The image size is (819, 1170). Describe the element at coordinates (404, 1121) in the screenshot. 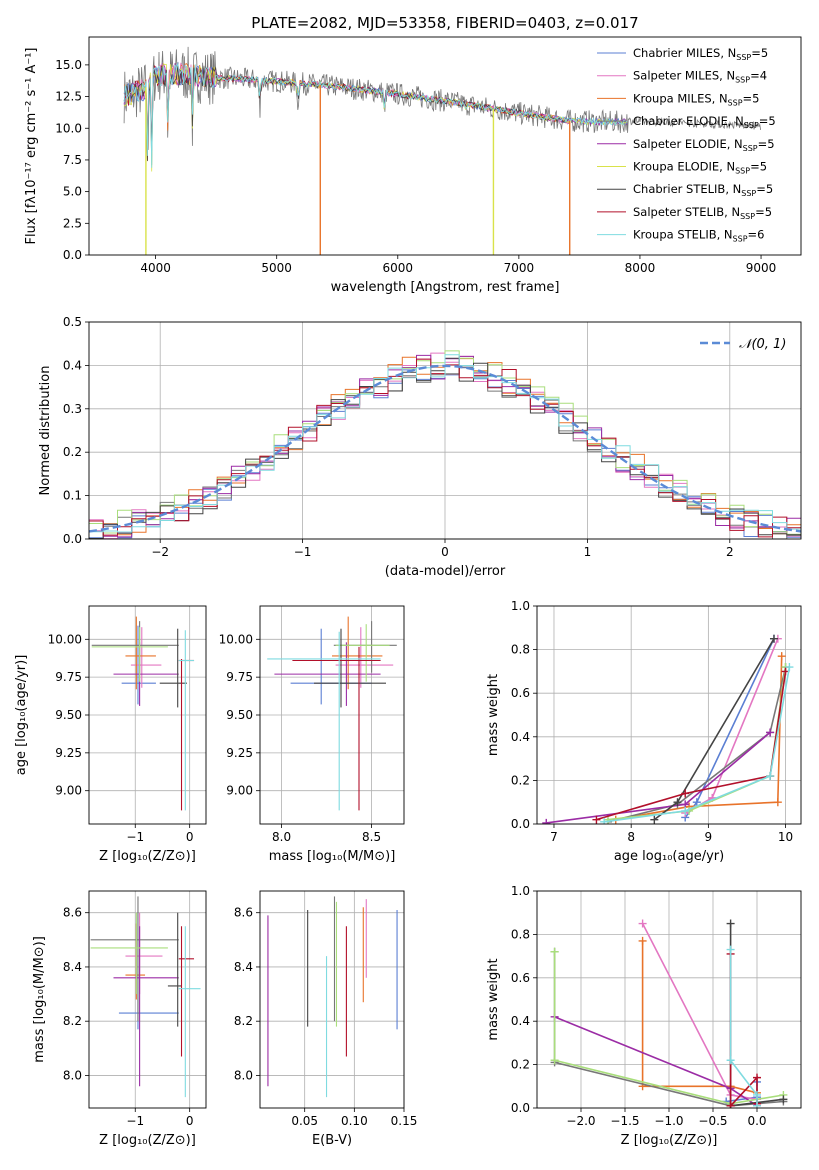

I see `x-tick-label: 0.15` at that location.